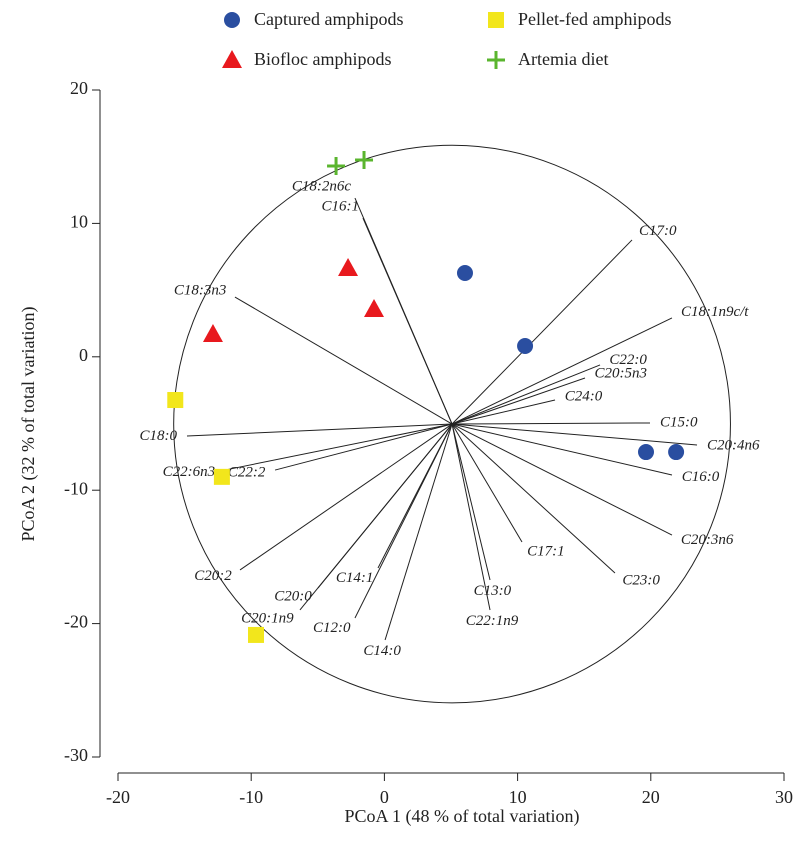 The height and width of the screenshot is (857, 798). What do you see at coordinates (382, 651) in the screenshot?
I see `vector-label: C14:0` at bounding box center [382, 651].